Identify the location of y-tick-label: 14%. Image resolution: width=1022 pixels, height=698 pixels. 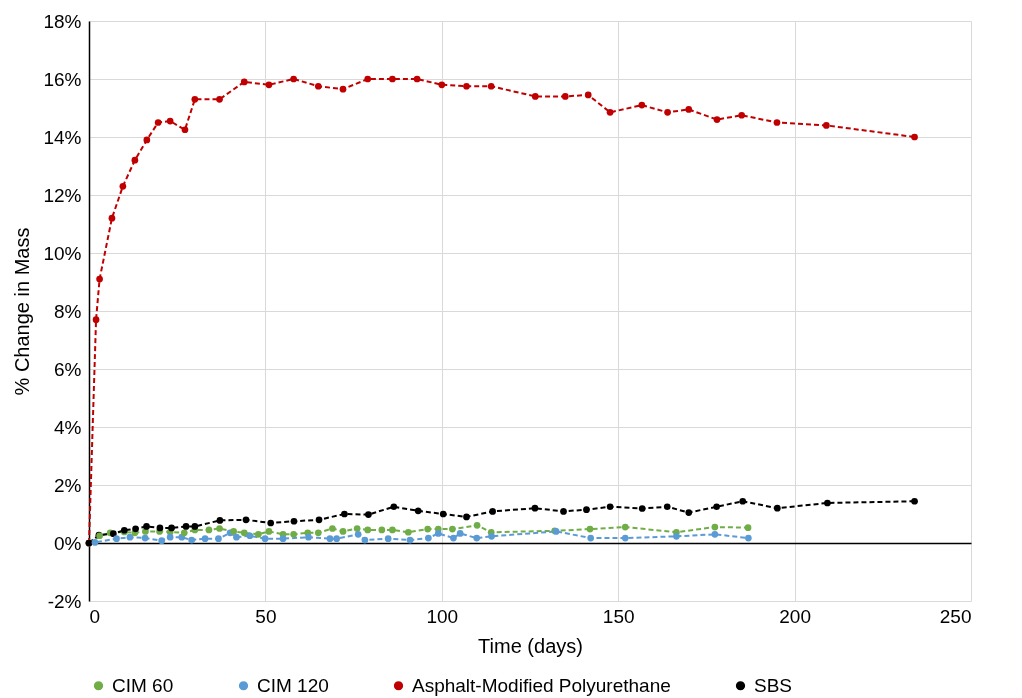
(62, 137).